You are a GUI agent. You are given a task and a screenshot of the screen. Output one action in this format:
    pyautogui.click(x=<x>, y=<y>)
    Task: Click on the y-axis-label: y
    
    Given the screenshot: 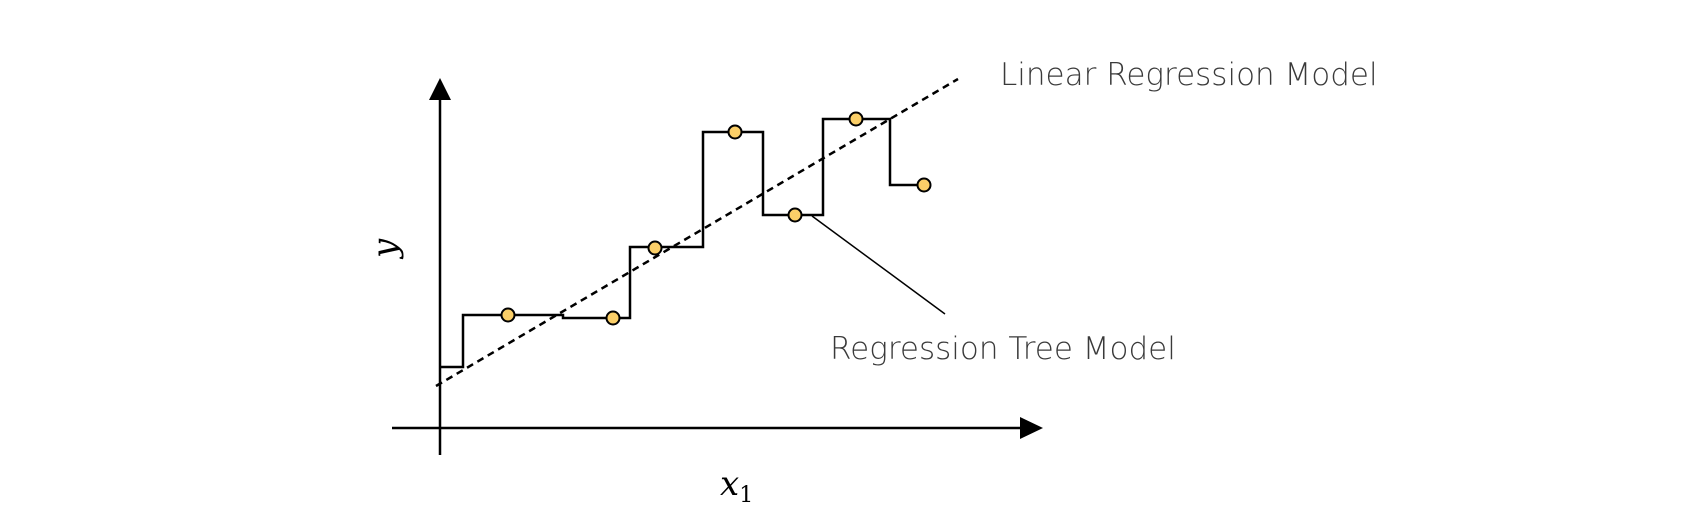 What is the action you would take?
    pyautogui.click(x=385, y=249)
    